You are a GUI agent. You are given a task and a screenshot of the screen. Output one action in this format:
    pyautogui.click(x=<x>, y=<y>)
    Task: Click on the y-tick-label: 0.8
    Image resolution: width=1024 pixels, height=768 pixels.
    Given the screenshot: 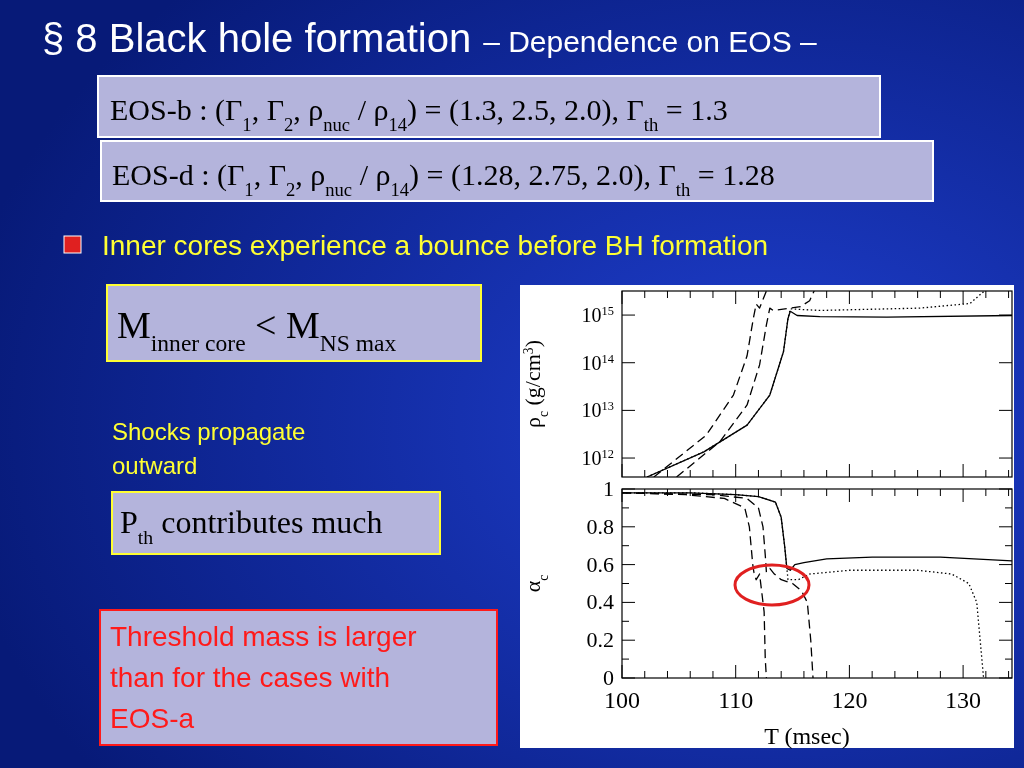 What is the action you would take?
    pyautogui.click(x=600, y=526)
    